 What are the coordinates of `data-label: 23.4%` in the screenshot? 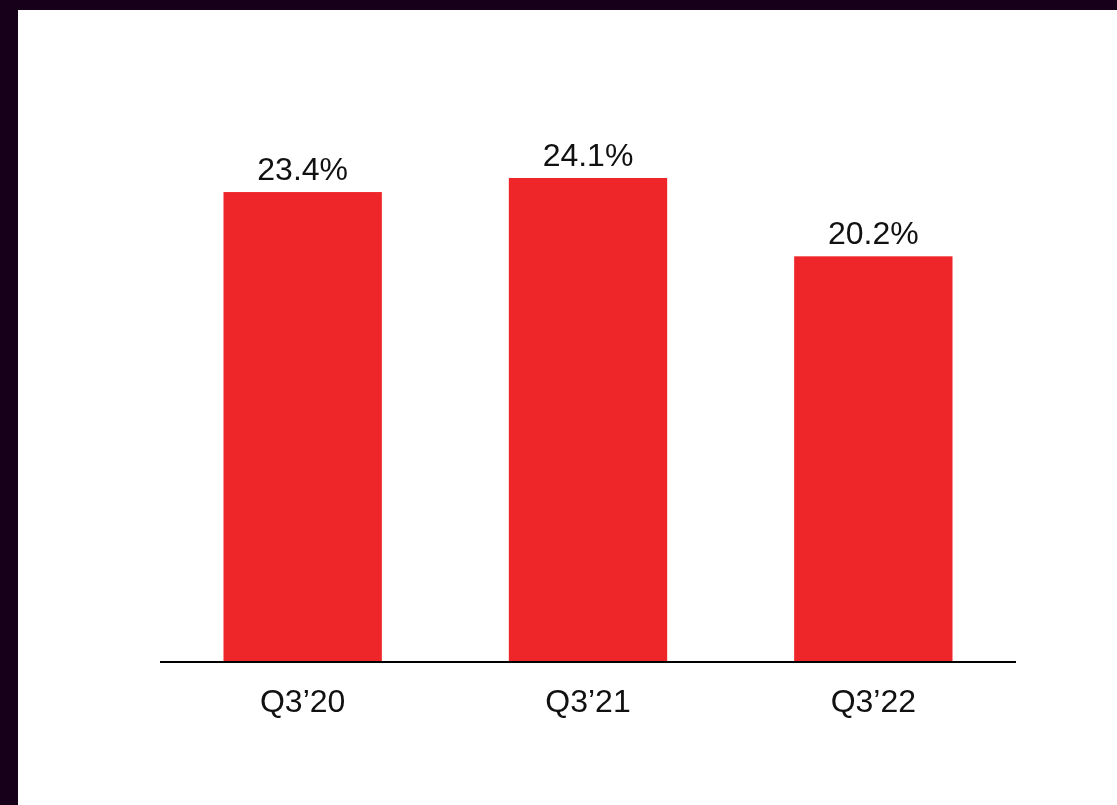 It's located at (303, 169).